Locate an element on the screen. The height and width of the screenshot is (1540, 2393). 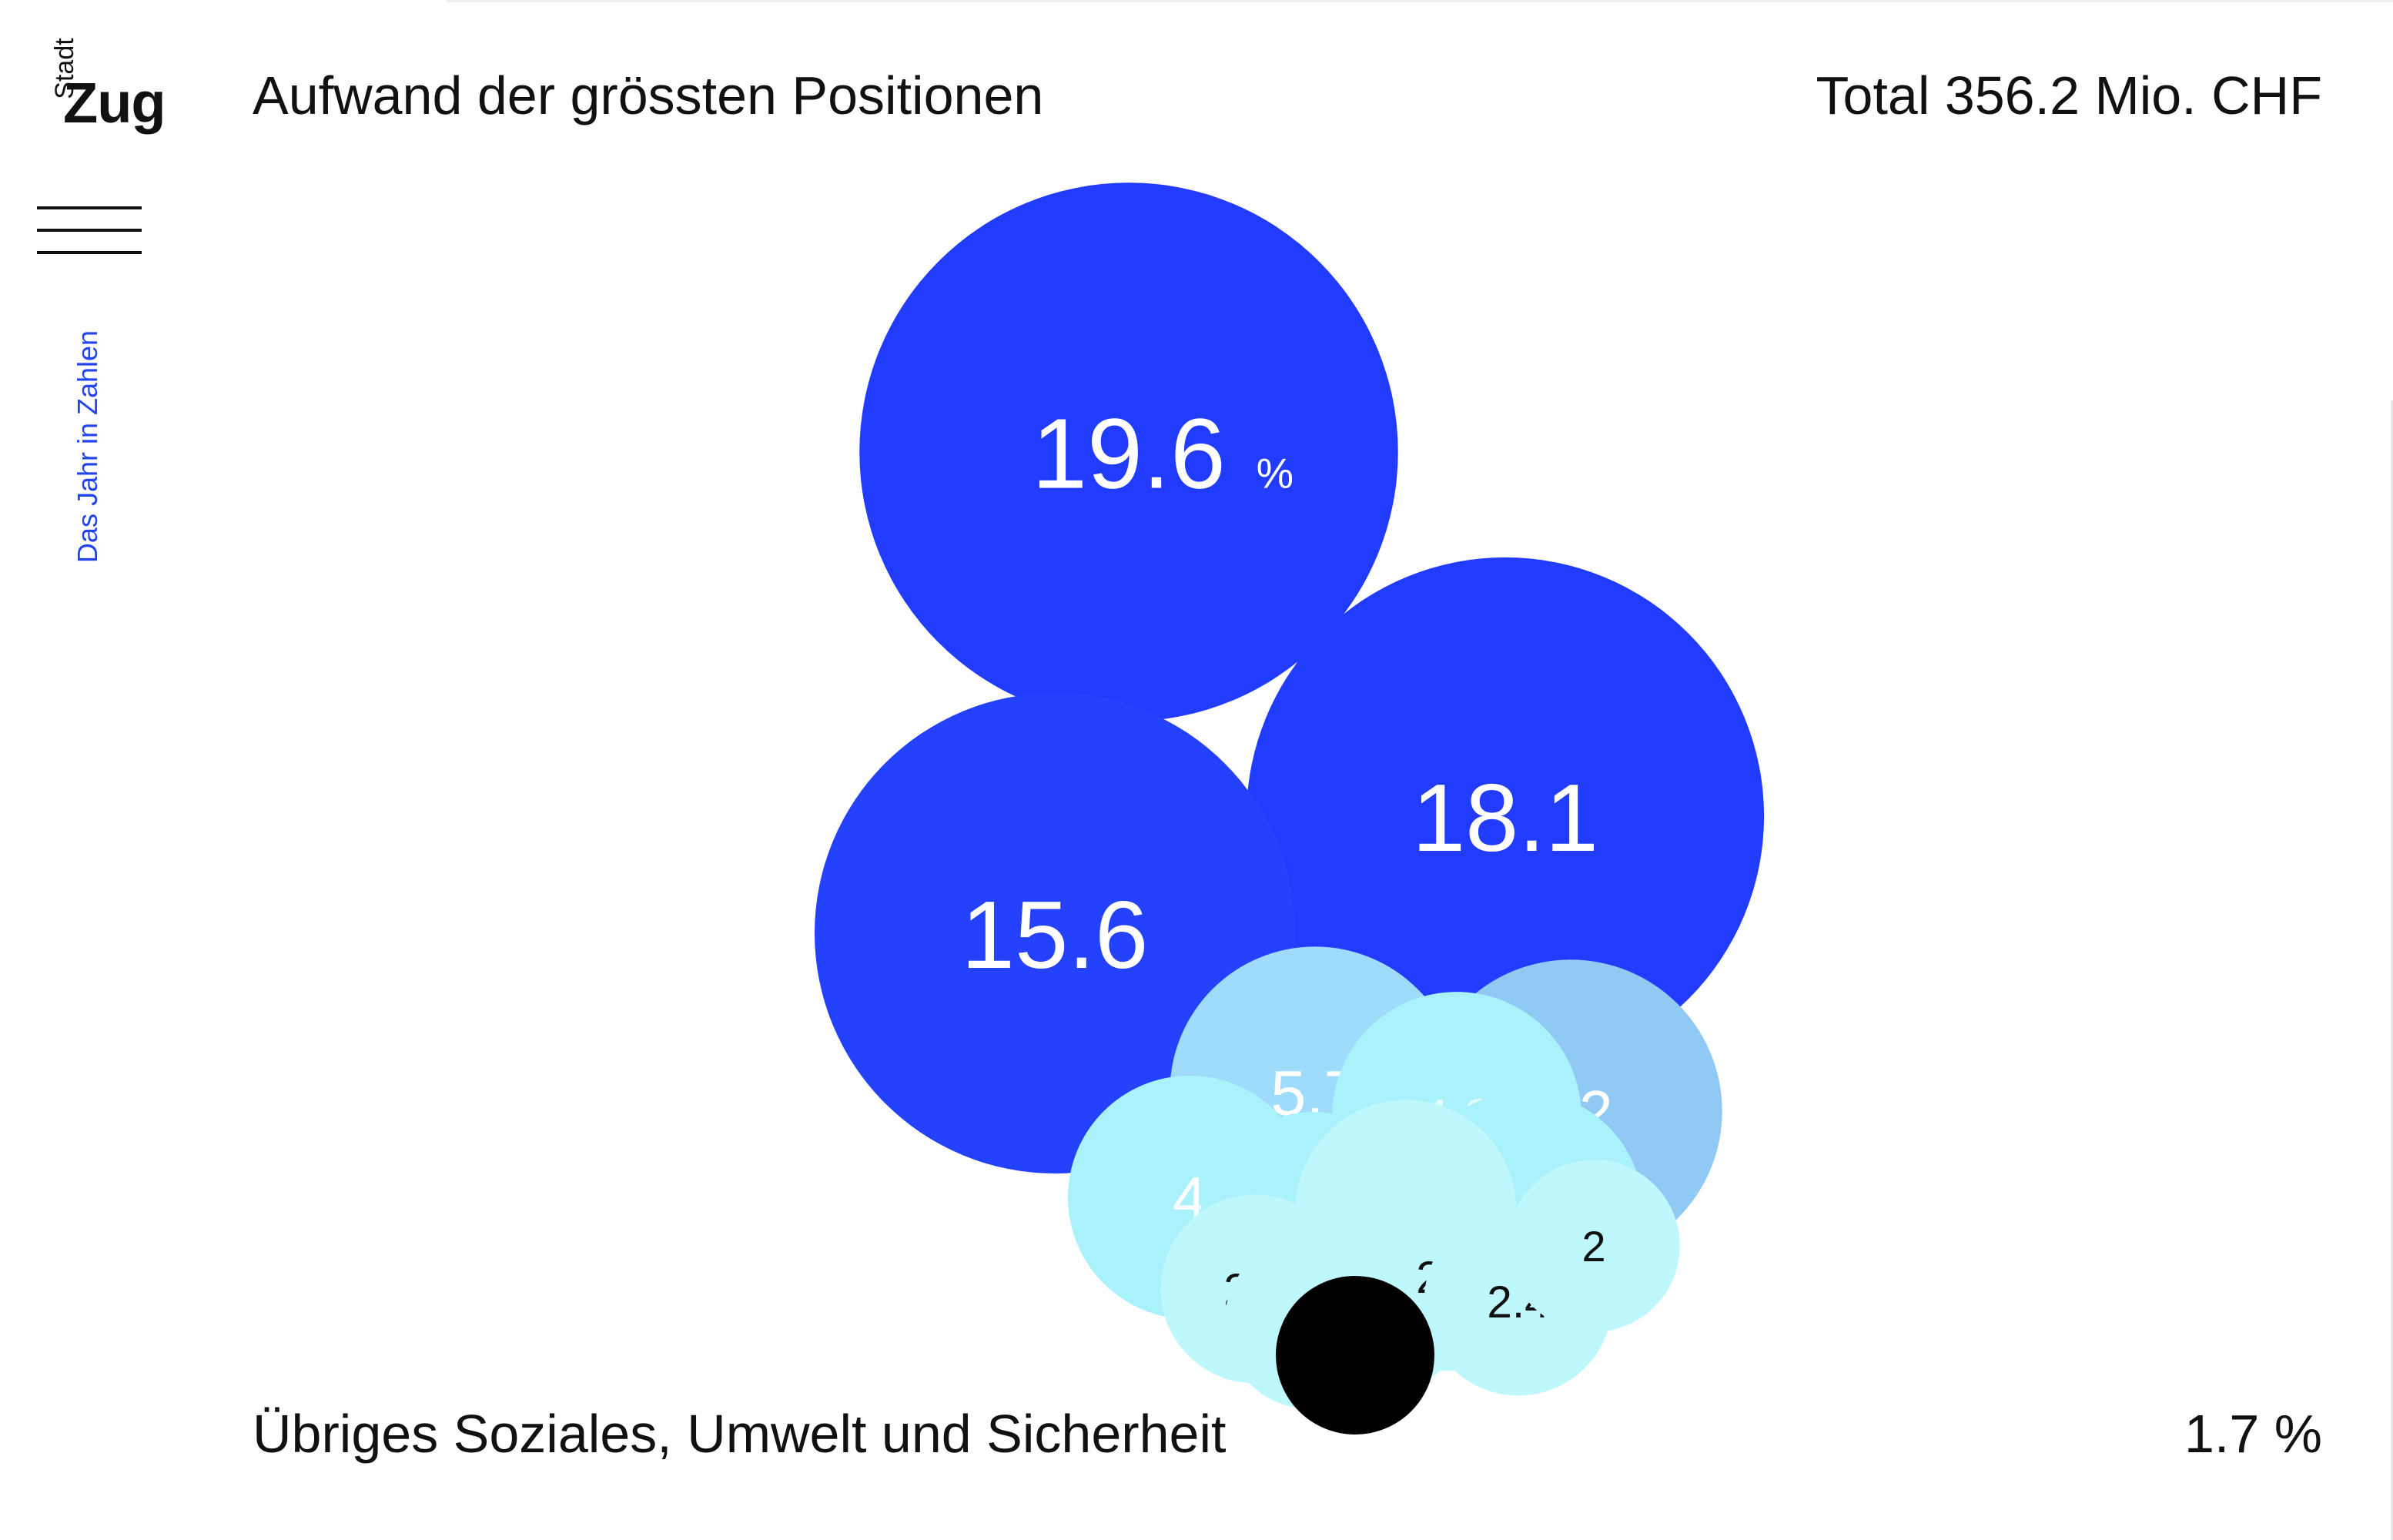
bubble-label-b1: 19.6 is located at coordinates (1129, 455).